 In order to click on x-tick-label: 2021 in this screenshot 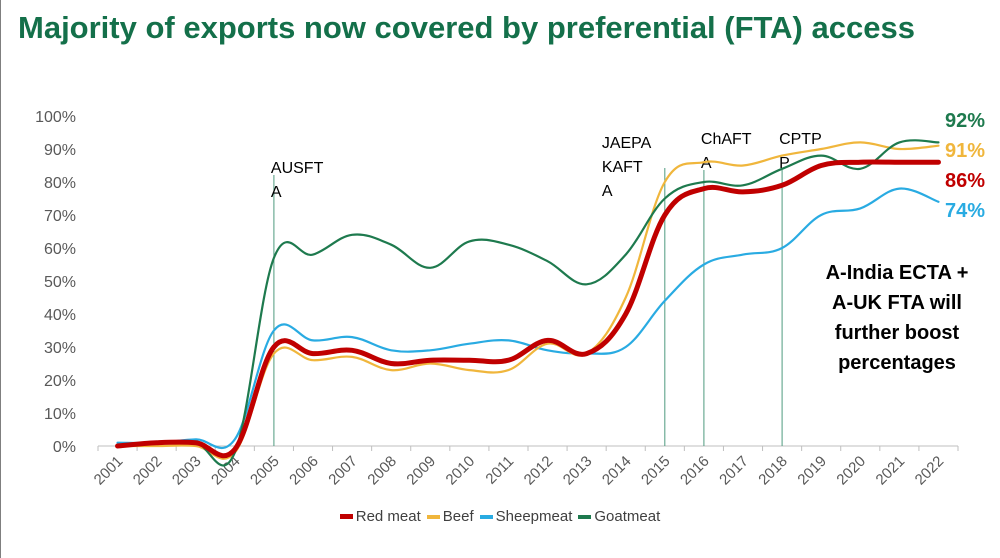, I will do `click(891, 471)`.